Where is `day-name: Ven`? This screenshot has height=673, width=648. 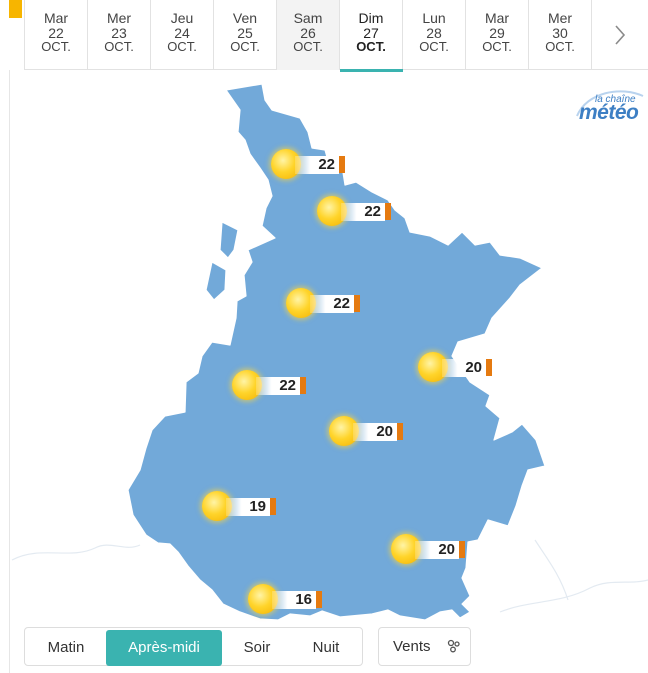 day-name: Ven is located at coordinates (245, 18).